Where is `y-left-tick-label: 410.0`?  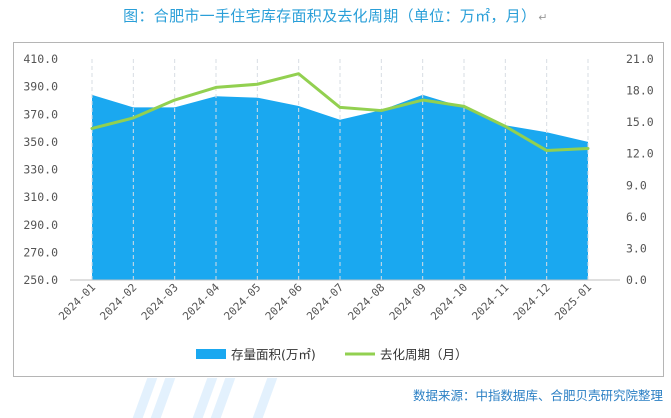 y-left-tick-label: 410.0 is located at coordinates (40, 59).